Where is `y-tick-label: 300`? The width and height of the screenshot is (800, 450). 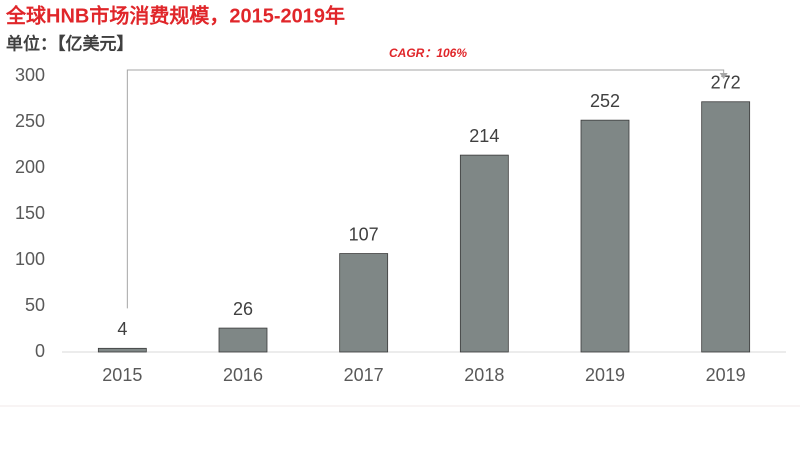 y-tick-label: 300 is located at coordinates (30, 75).